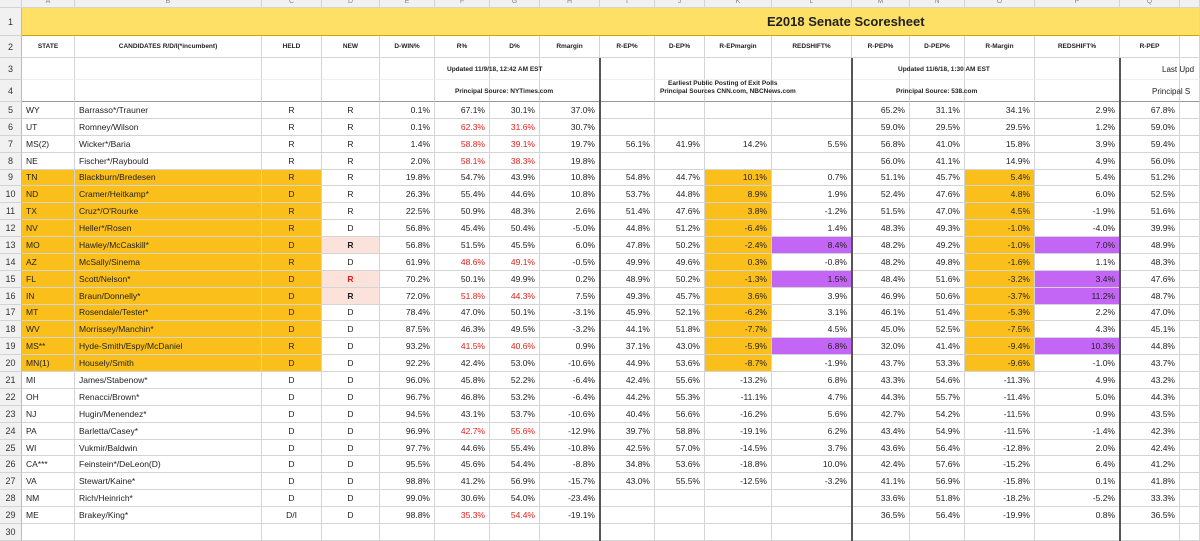  Describe the element at coordinates (812, 431) in the screenshot. I see `cell: 6.2%` at that location.